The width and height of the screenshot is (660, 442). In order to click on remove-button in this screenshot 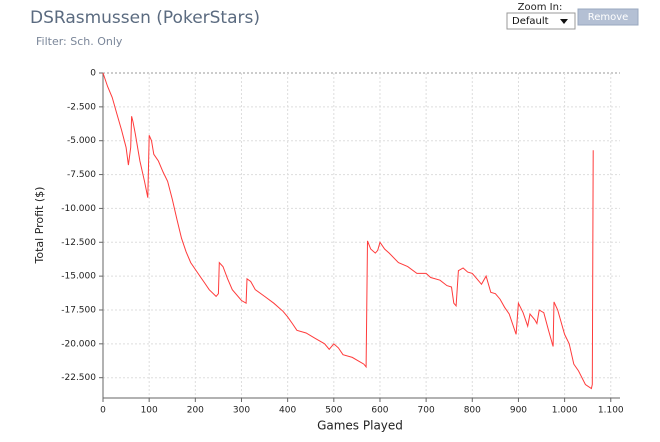, I will do `click(608, 17)`.